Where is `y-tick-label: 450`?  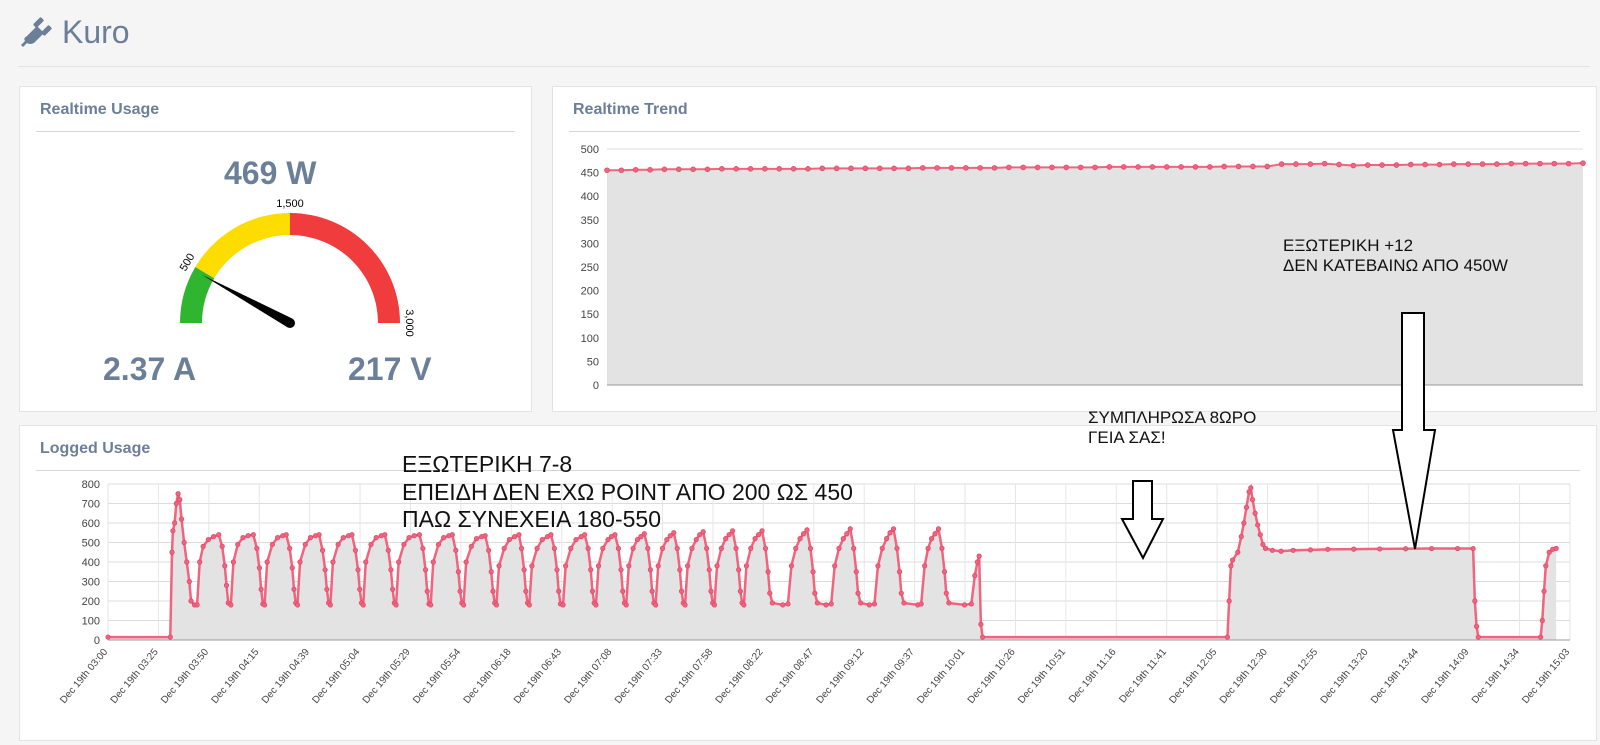
y-tick-label: 450 is located at coordinates (590, 174).